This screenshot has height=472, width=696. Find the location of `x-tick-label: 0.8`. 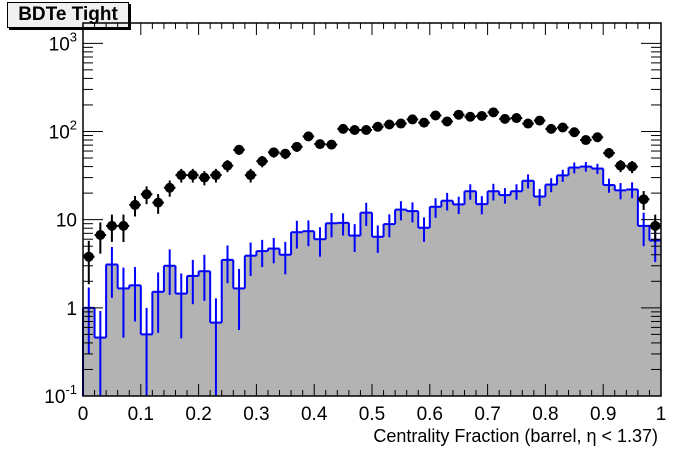

x-tick-label: 0.8 is located at coordinates (545, 414).